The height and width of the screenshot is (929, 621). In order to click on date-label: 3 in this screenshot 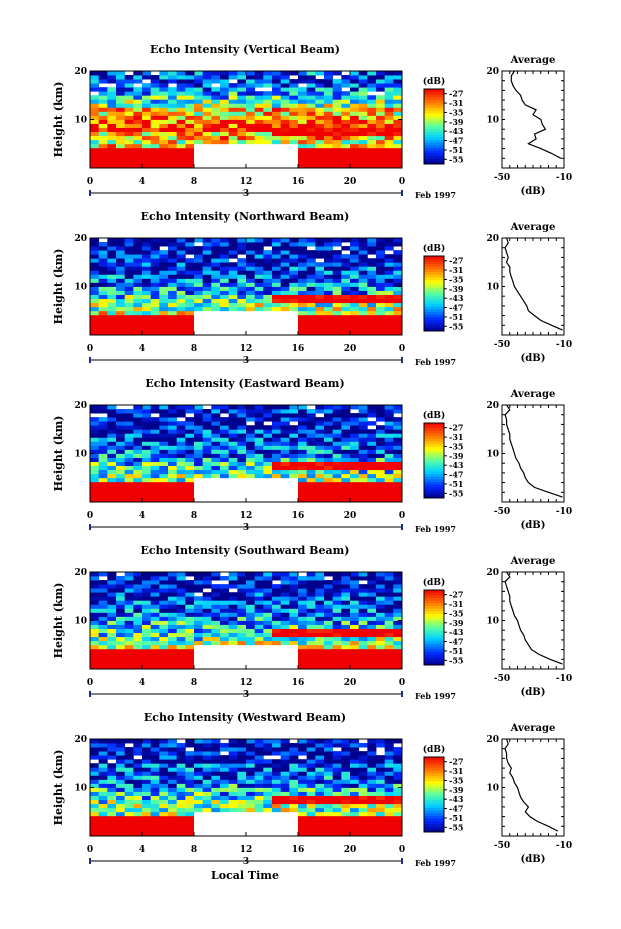, I will do `click(246, 528)`.